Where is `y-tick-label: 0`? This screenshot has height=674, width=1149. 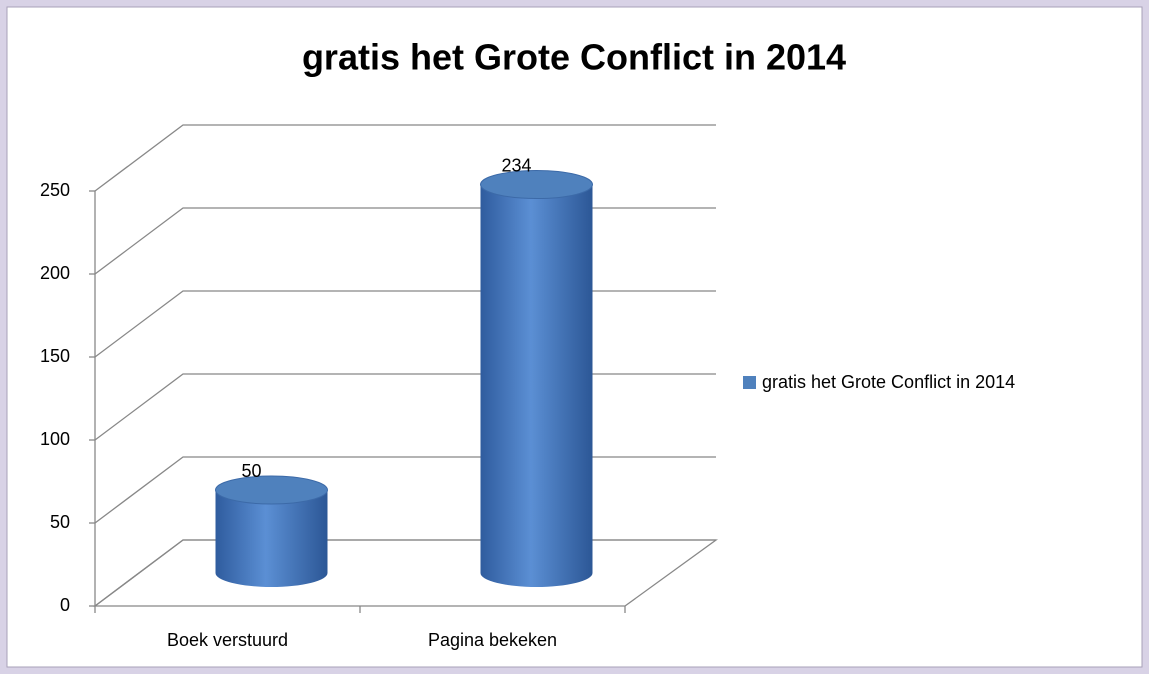
y-tick-label: 0 is located at coordinates (65, 605).